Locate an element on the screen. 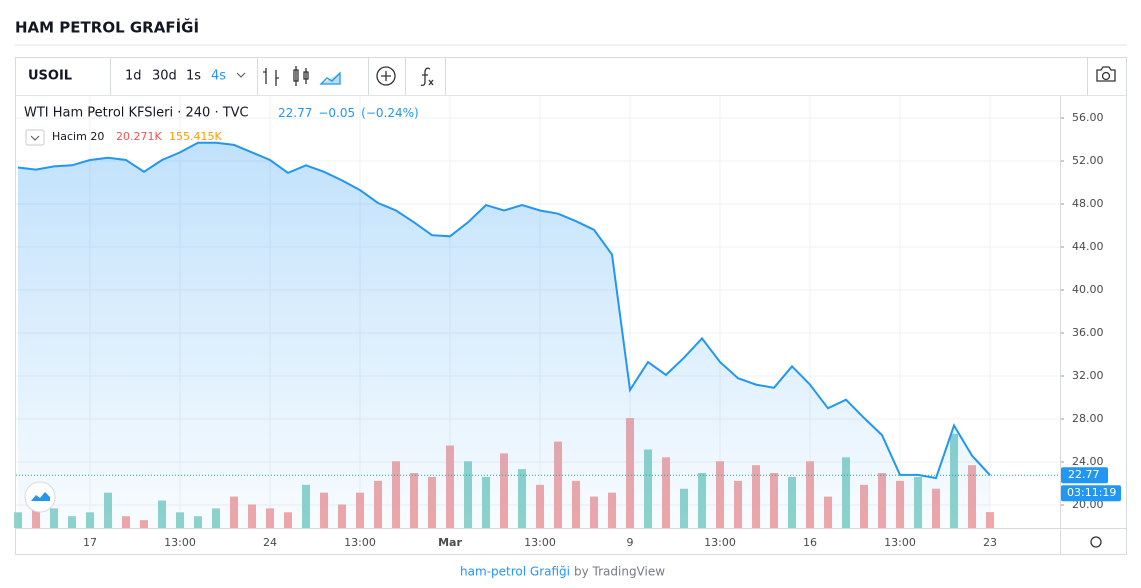 The width and height of the screenshot is (1141, 588). tv-logo is located at coordinates (40, 497).